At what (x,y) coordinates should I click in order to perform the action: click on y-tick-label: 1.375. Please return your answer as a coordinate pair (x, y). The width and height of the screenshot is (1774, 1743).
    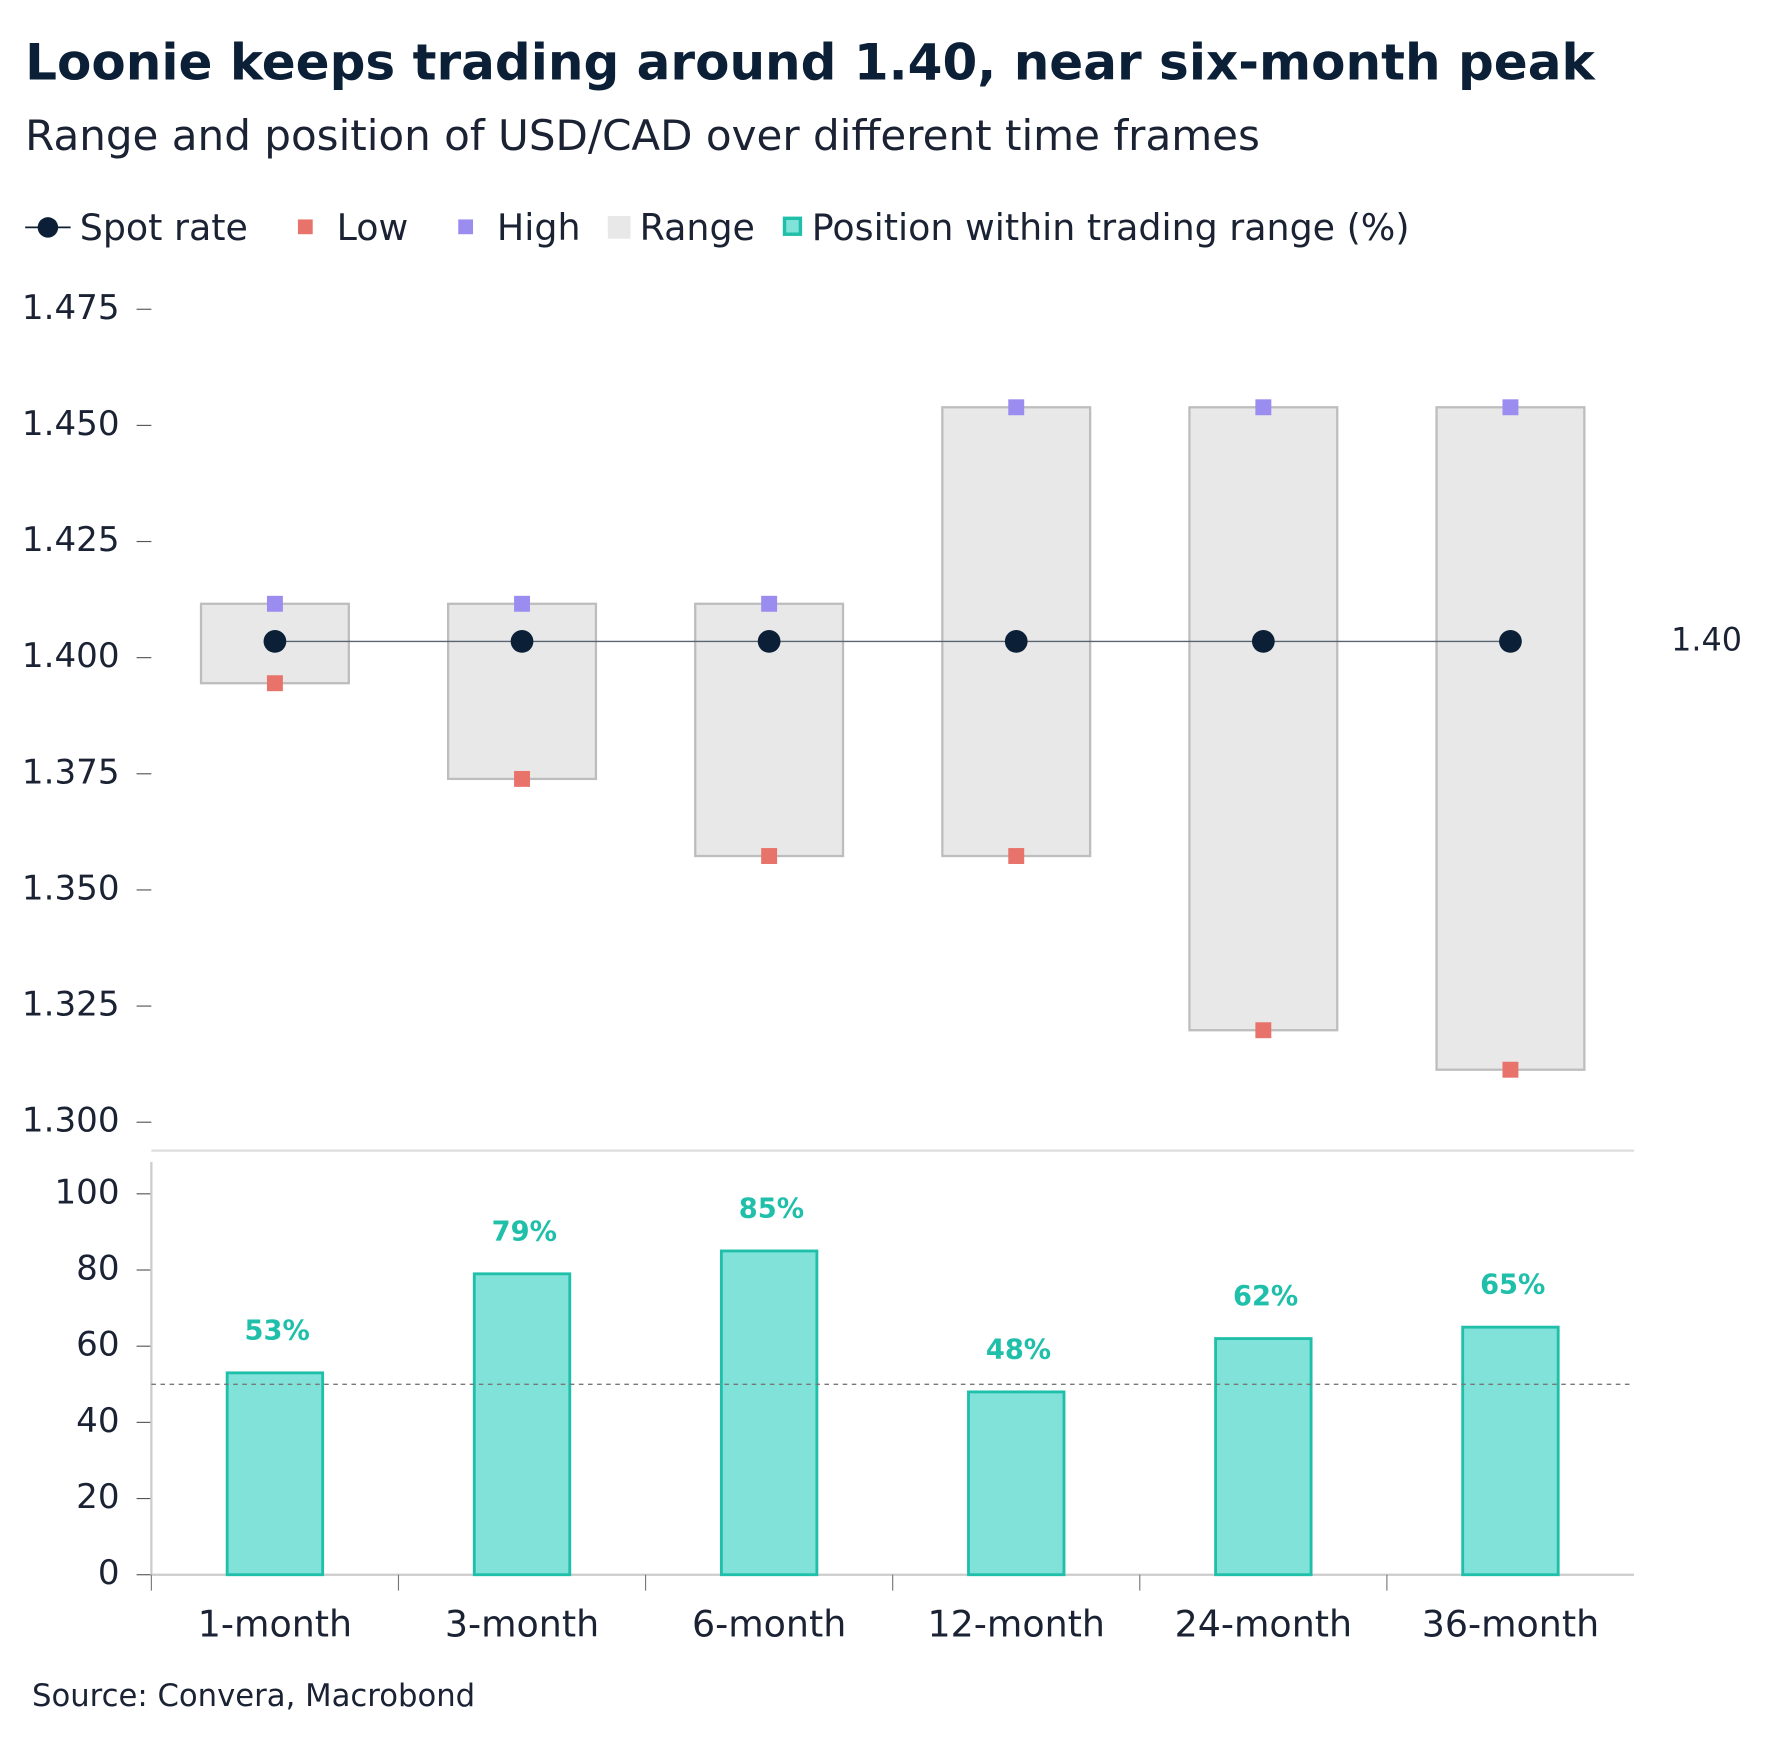
    Looking at the image, I should click on (71, 772).